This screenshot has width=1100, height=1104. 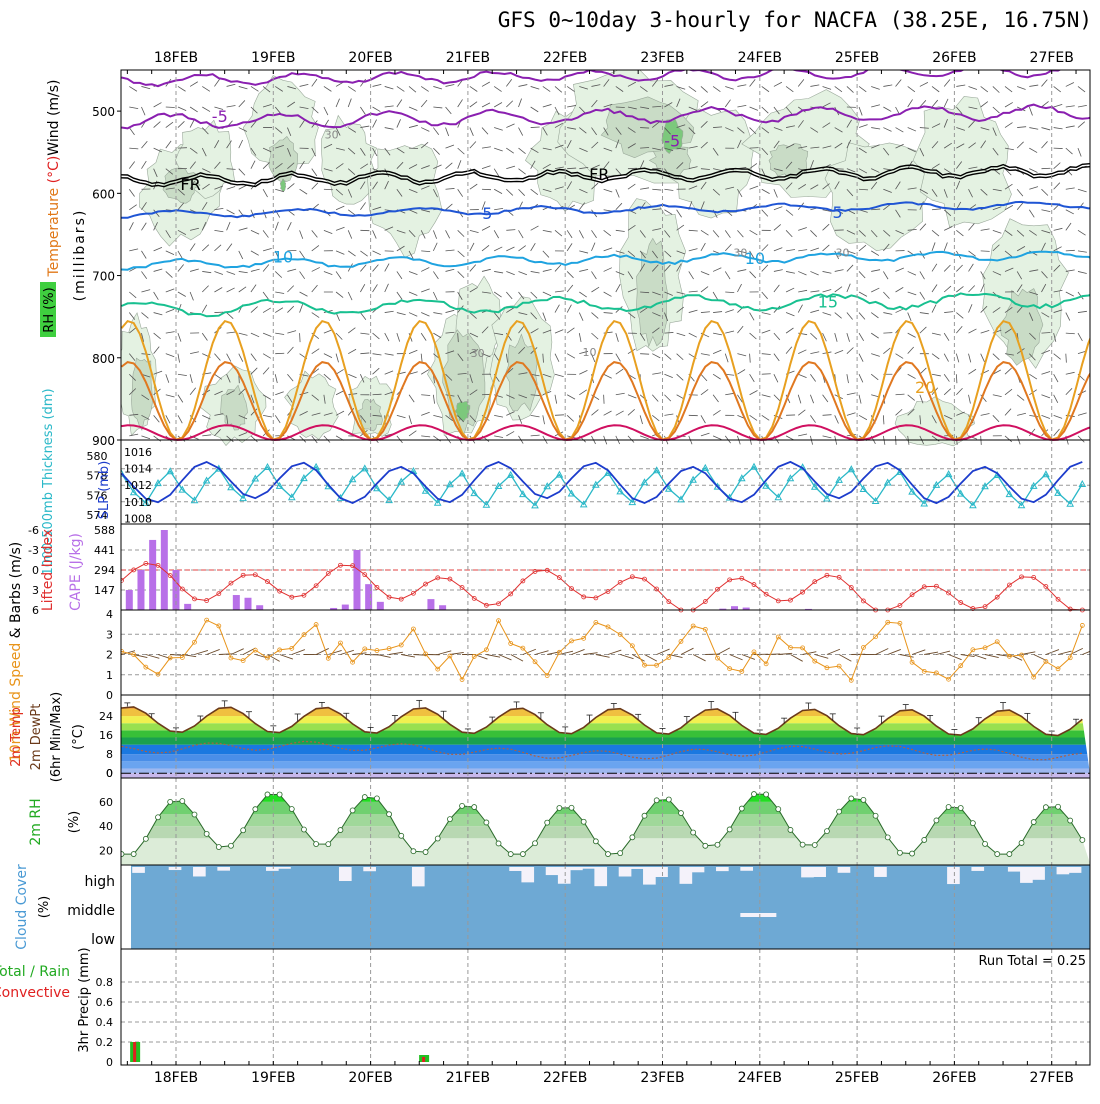 What do you see at coordinates (54, 99) in the screenshot?
I see `upper-air-ylabel-part: (m/s)` at bounding box center [54, 99].